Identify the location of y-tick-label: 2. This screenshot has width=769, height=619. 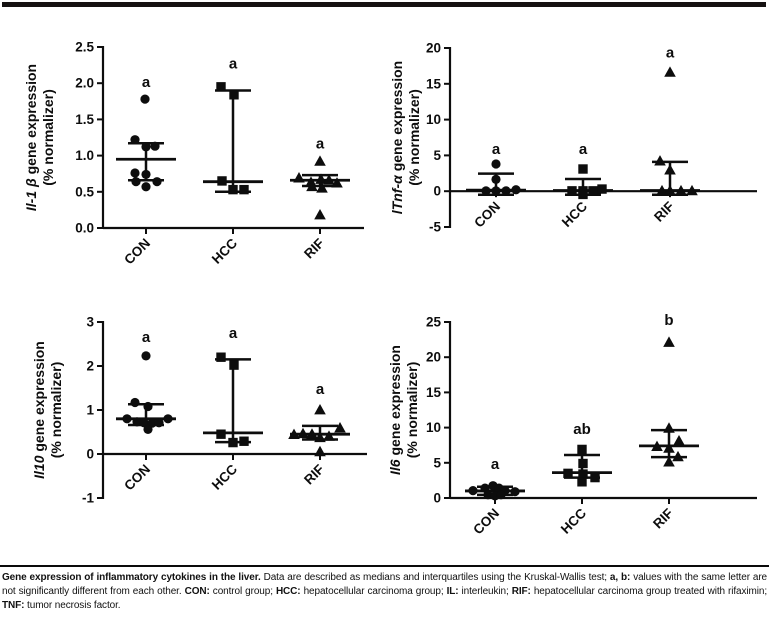
(90, 366).